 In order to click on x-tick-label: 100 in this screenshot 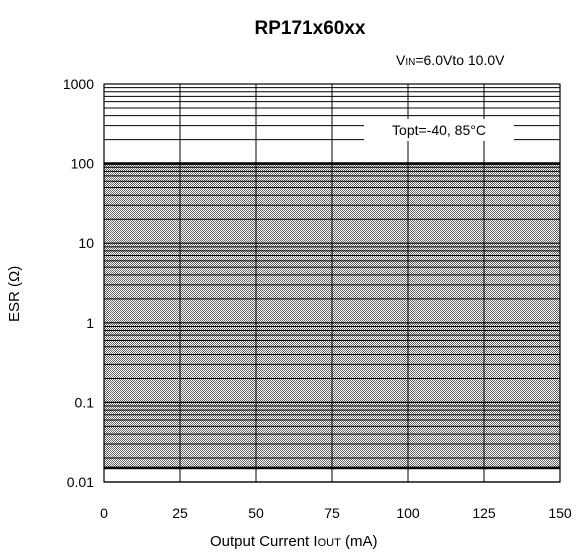, I will do `click(408, 513)`.